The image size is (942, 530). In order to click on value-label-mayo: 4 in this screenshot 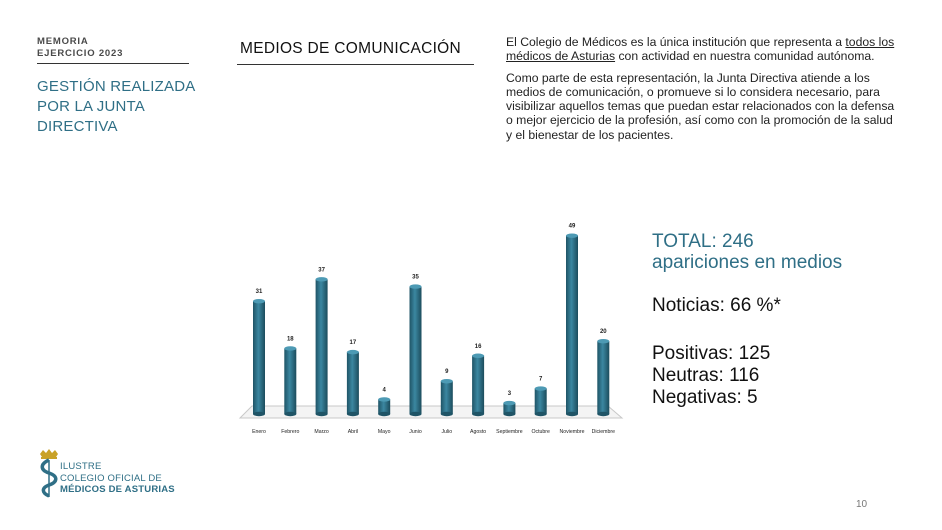, I will do `click(385, 390)`.